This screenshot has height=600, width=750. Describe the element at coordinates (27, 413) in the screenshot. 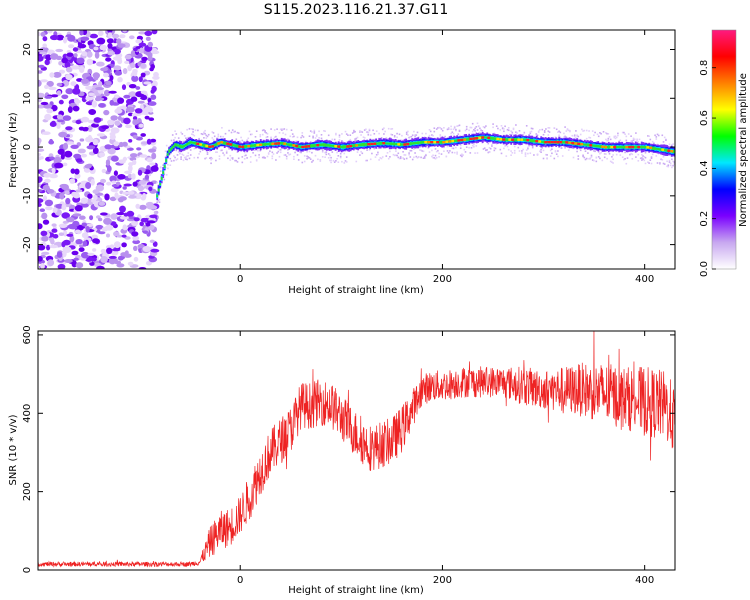

I see `y-tick-label: 400` at that location.